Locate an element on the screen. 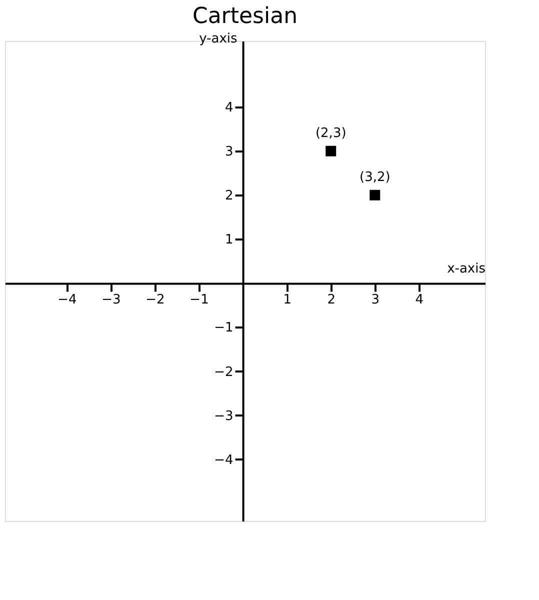  y-tick-label: −4 is located at coordinates (224, 460).